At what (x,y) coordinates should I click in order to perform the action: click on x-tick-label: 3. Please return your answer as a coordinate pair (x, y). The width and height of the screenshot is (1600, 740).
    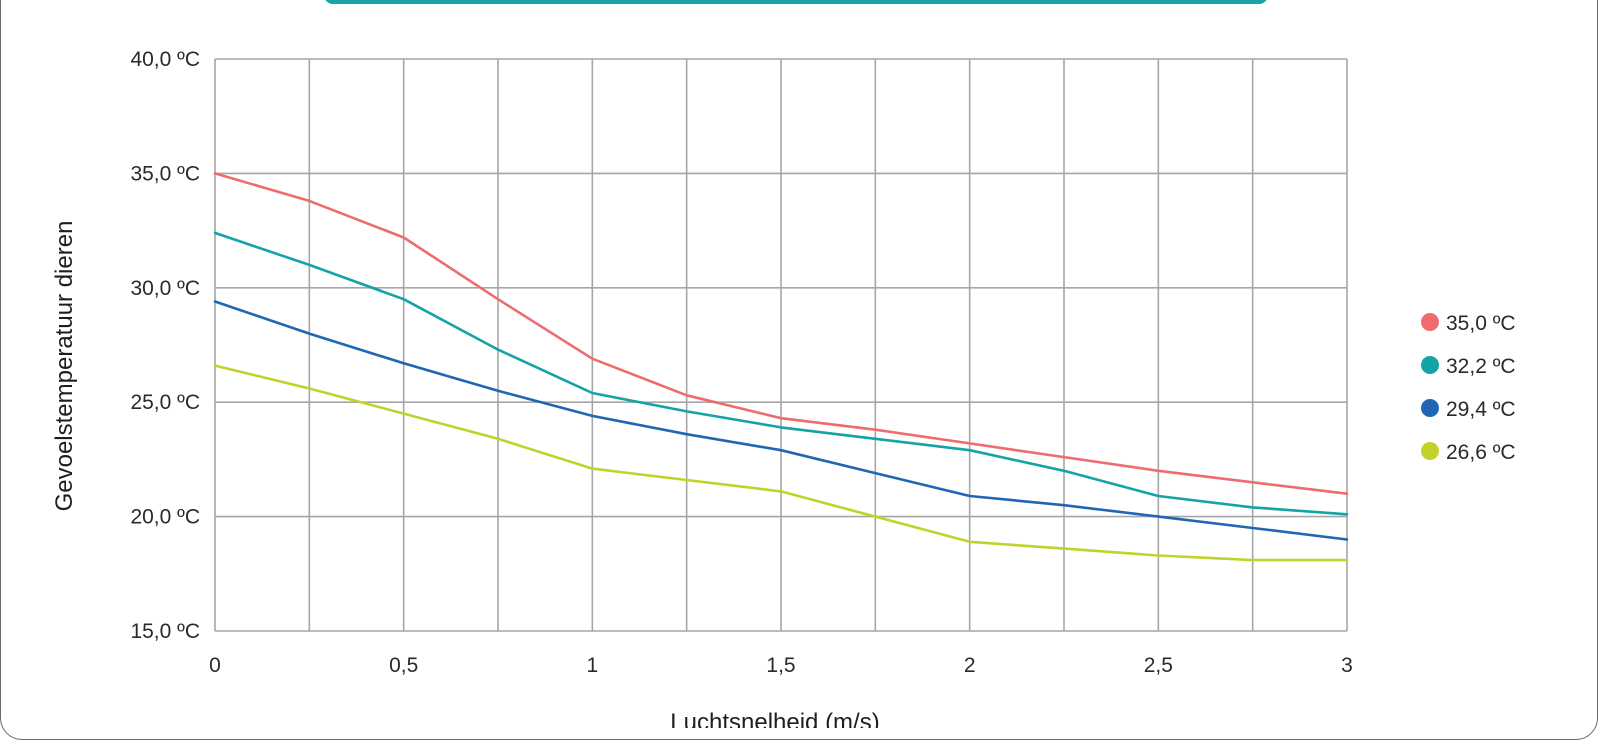
    Looking at the image, I should click on (1347, 665).